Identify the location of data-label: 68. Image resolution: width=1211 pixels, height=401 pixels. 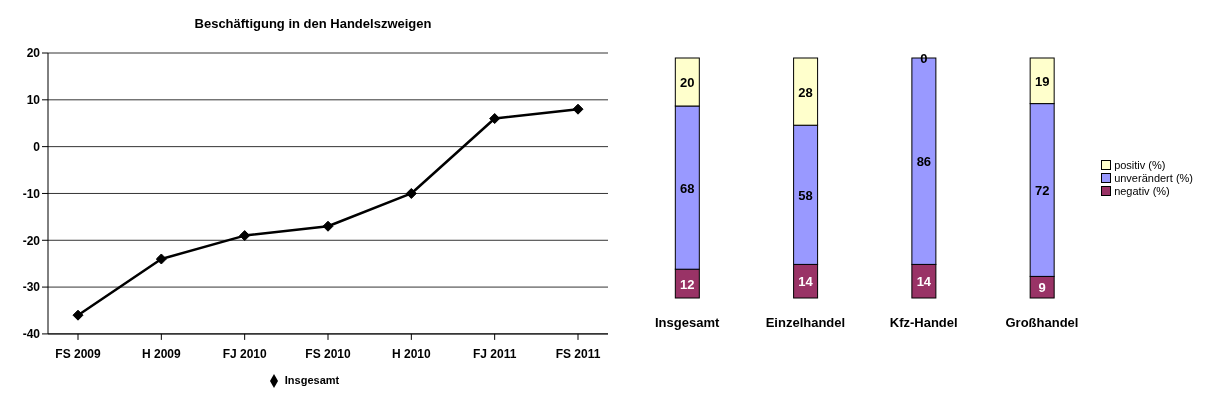
(687, 188).